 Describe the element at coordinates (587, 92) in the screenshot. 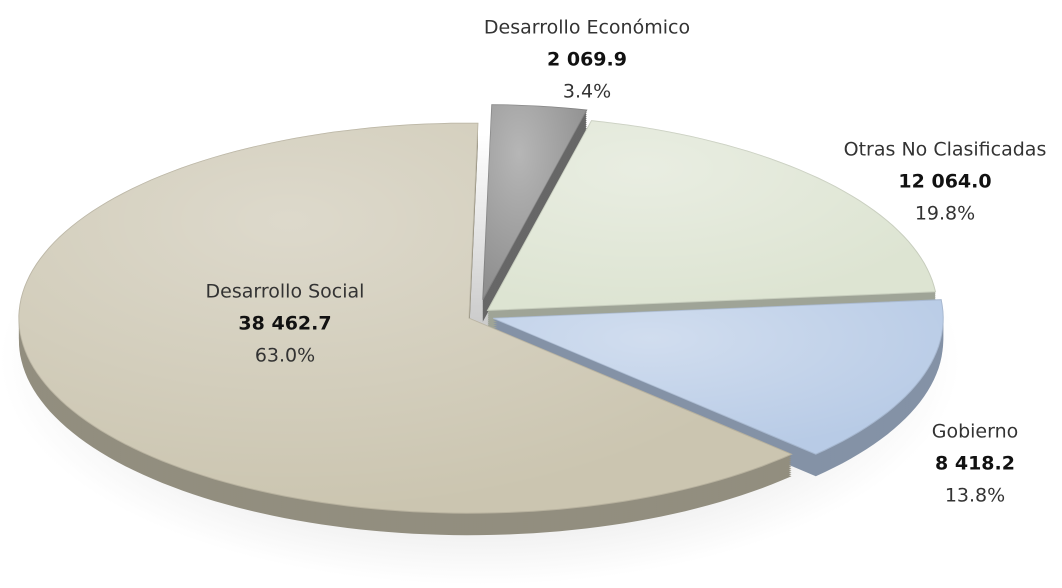

I see `share-label: 3.4%` at that location.